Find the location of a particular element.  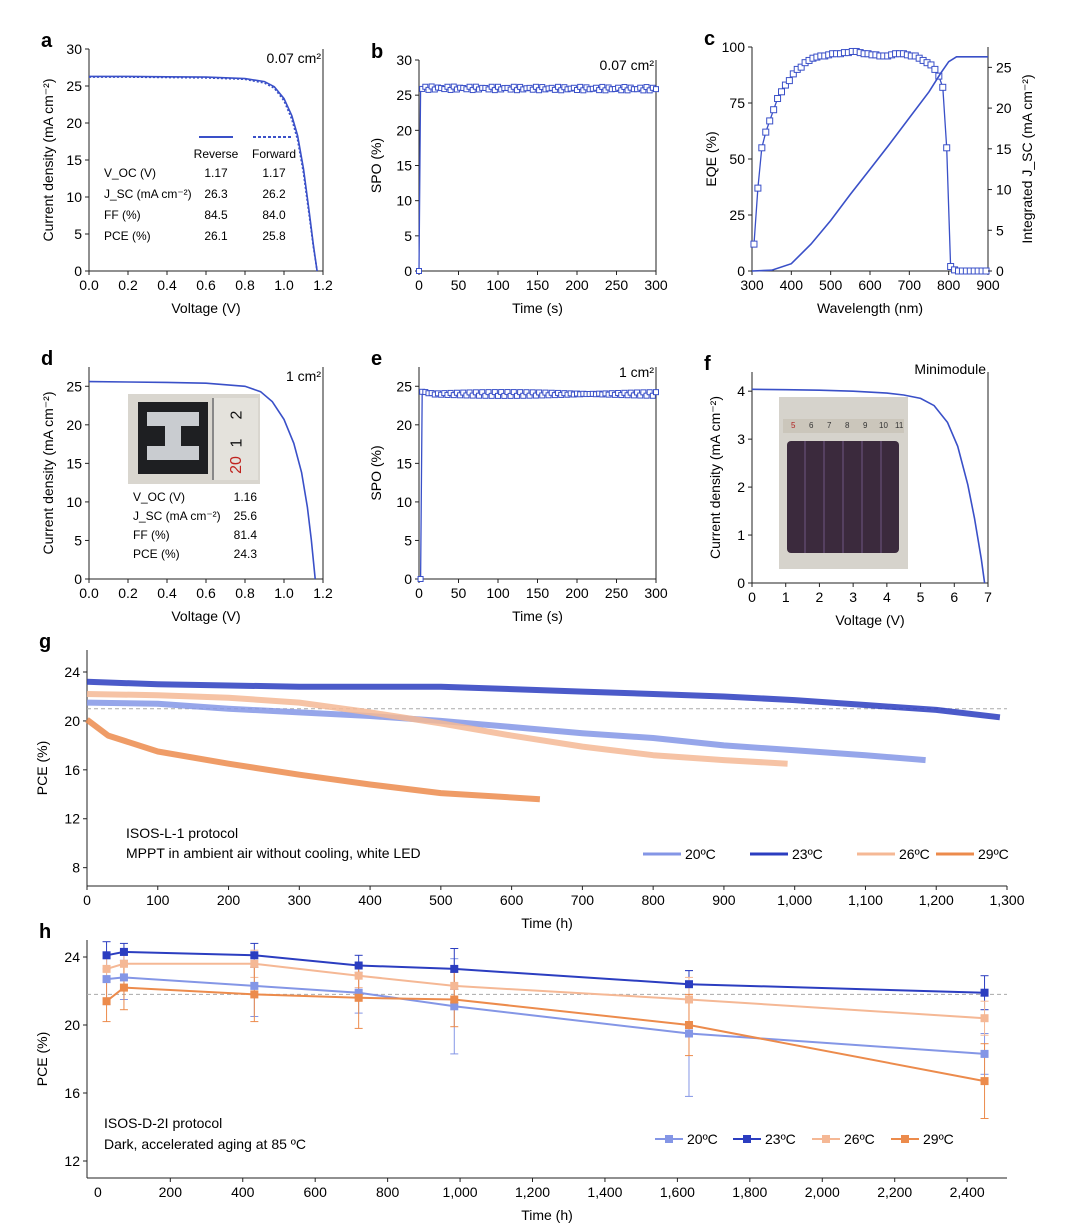

x-tick-label: 1,800 is located at coordinates (749, 1192).